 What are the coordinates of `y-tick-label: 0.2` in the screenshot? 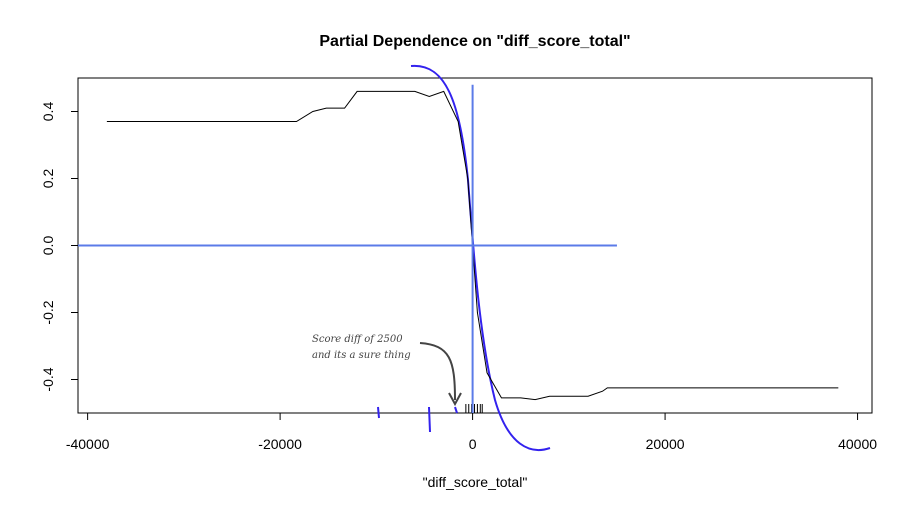 It's located at (48, 179).